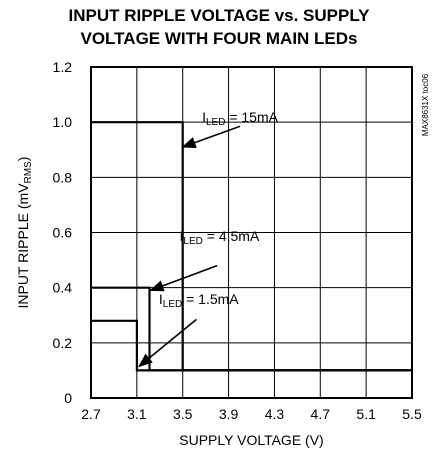 Image resolution: width=438 pixels, height=460 pixels. Describe the element at coordinates (63, 288) in the screenshot. I see `y-tick-label: 0.4` at that location.